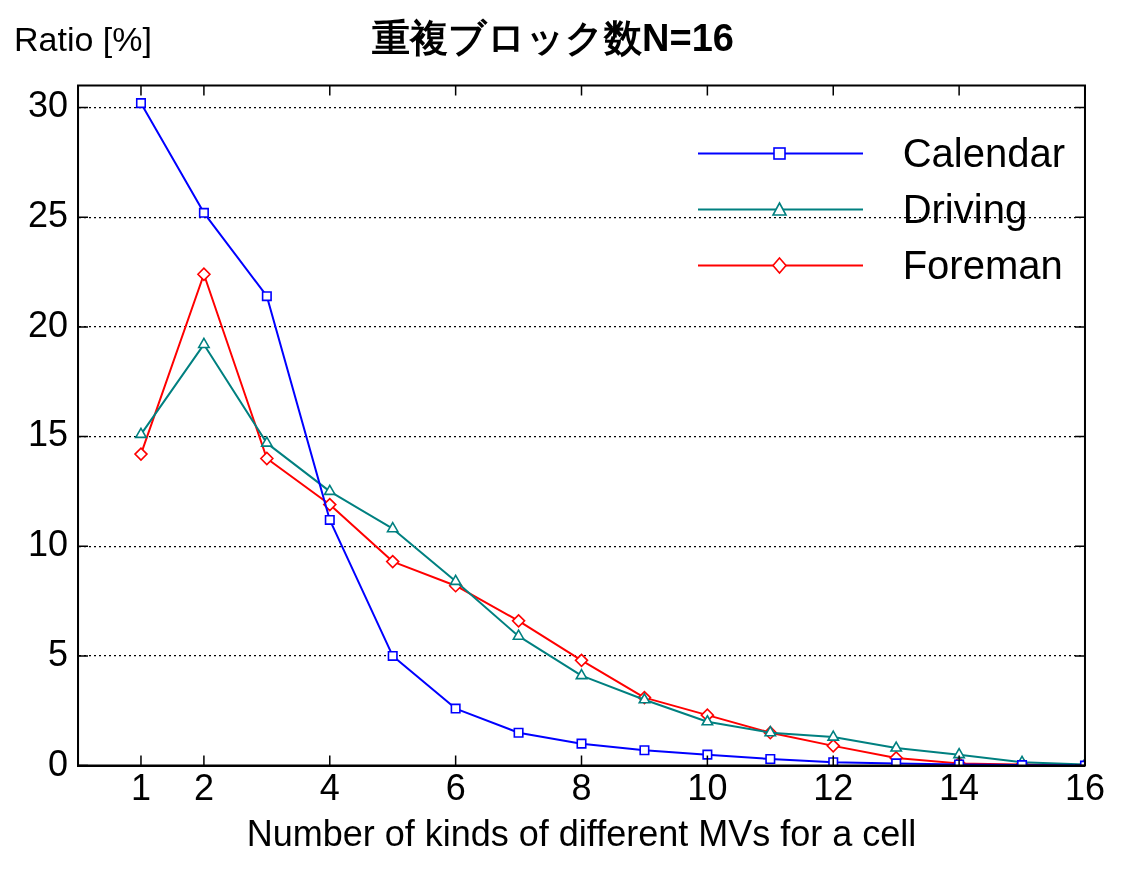  I want to click on y-tick-label: 25, so click(48, 215).